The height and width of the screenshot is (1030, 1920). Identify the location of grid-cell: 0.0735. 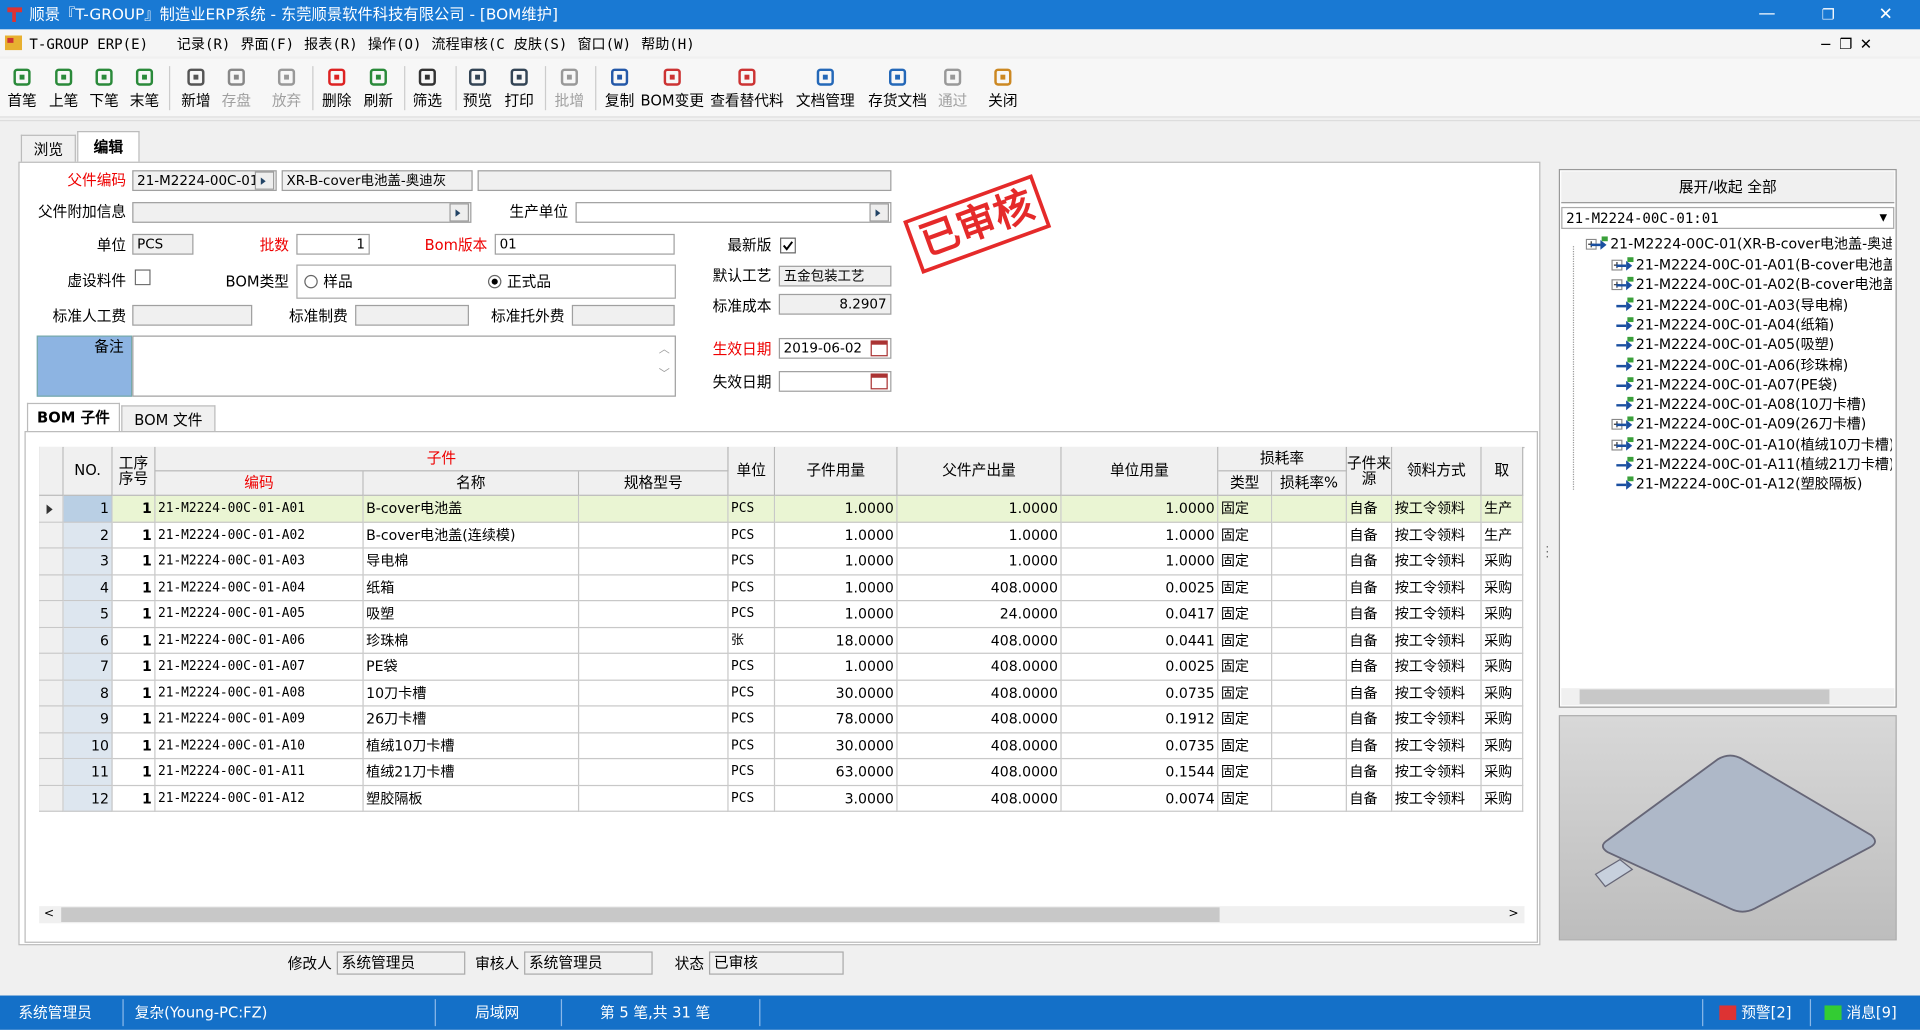
(1140, 746).